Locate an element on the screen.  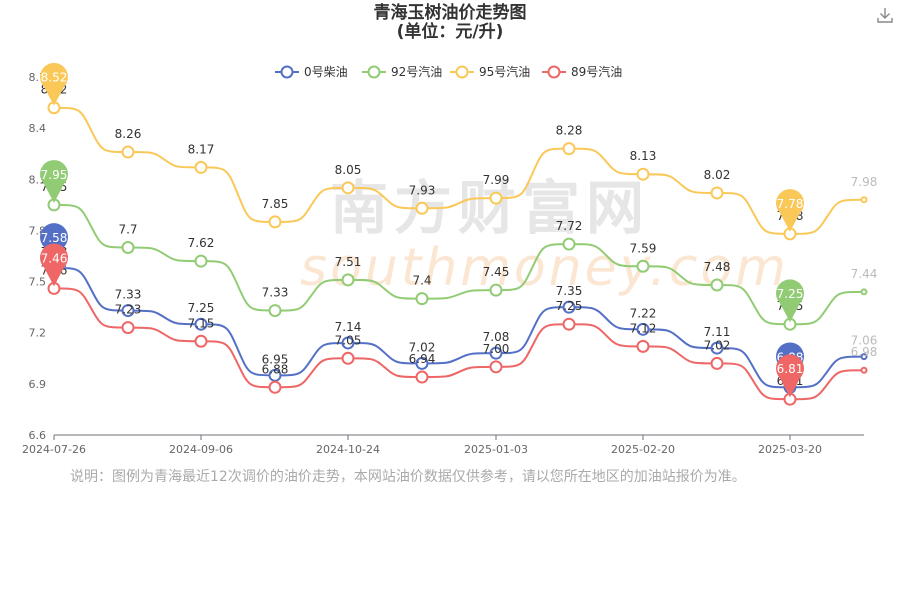
data-label: 7.35 is located at coordinates (569, 291).